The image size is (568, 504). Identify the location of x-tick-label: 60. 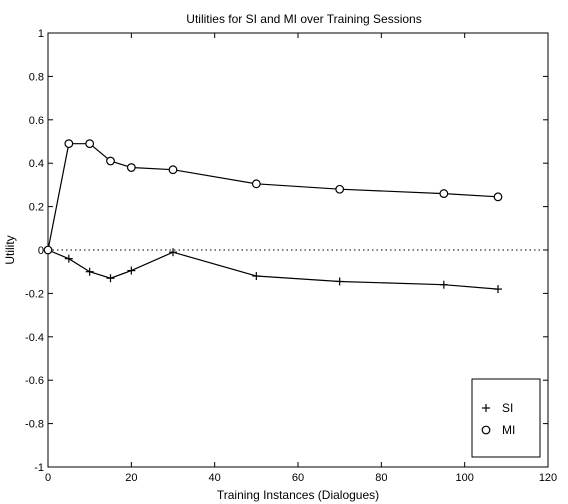
(298, 478).